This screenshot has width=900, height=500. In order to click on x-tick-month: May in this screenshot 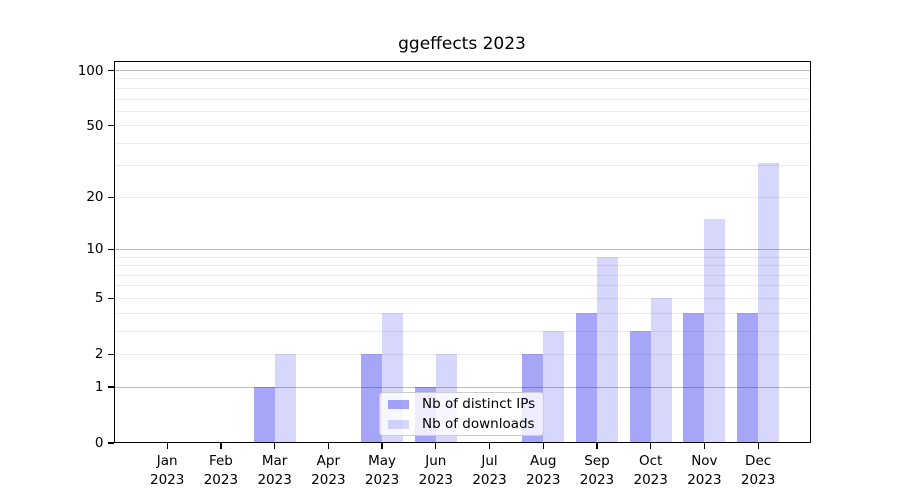, I will do `click(382, 461)`.